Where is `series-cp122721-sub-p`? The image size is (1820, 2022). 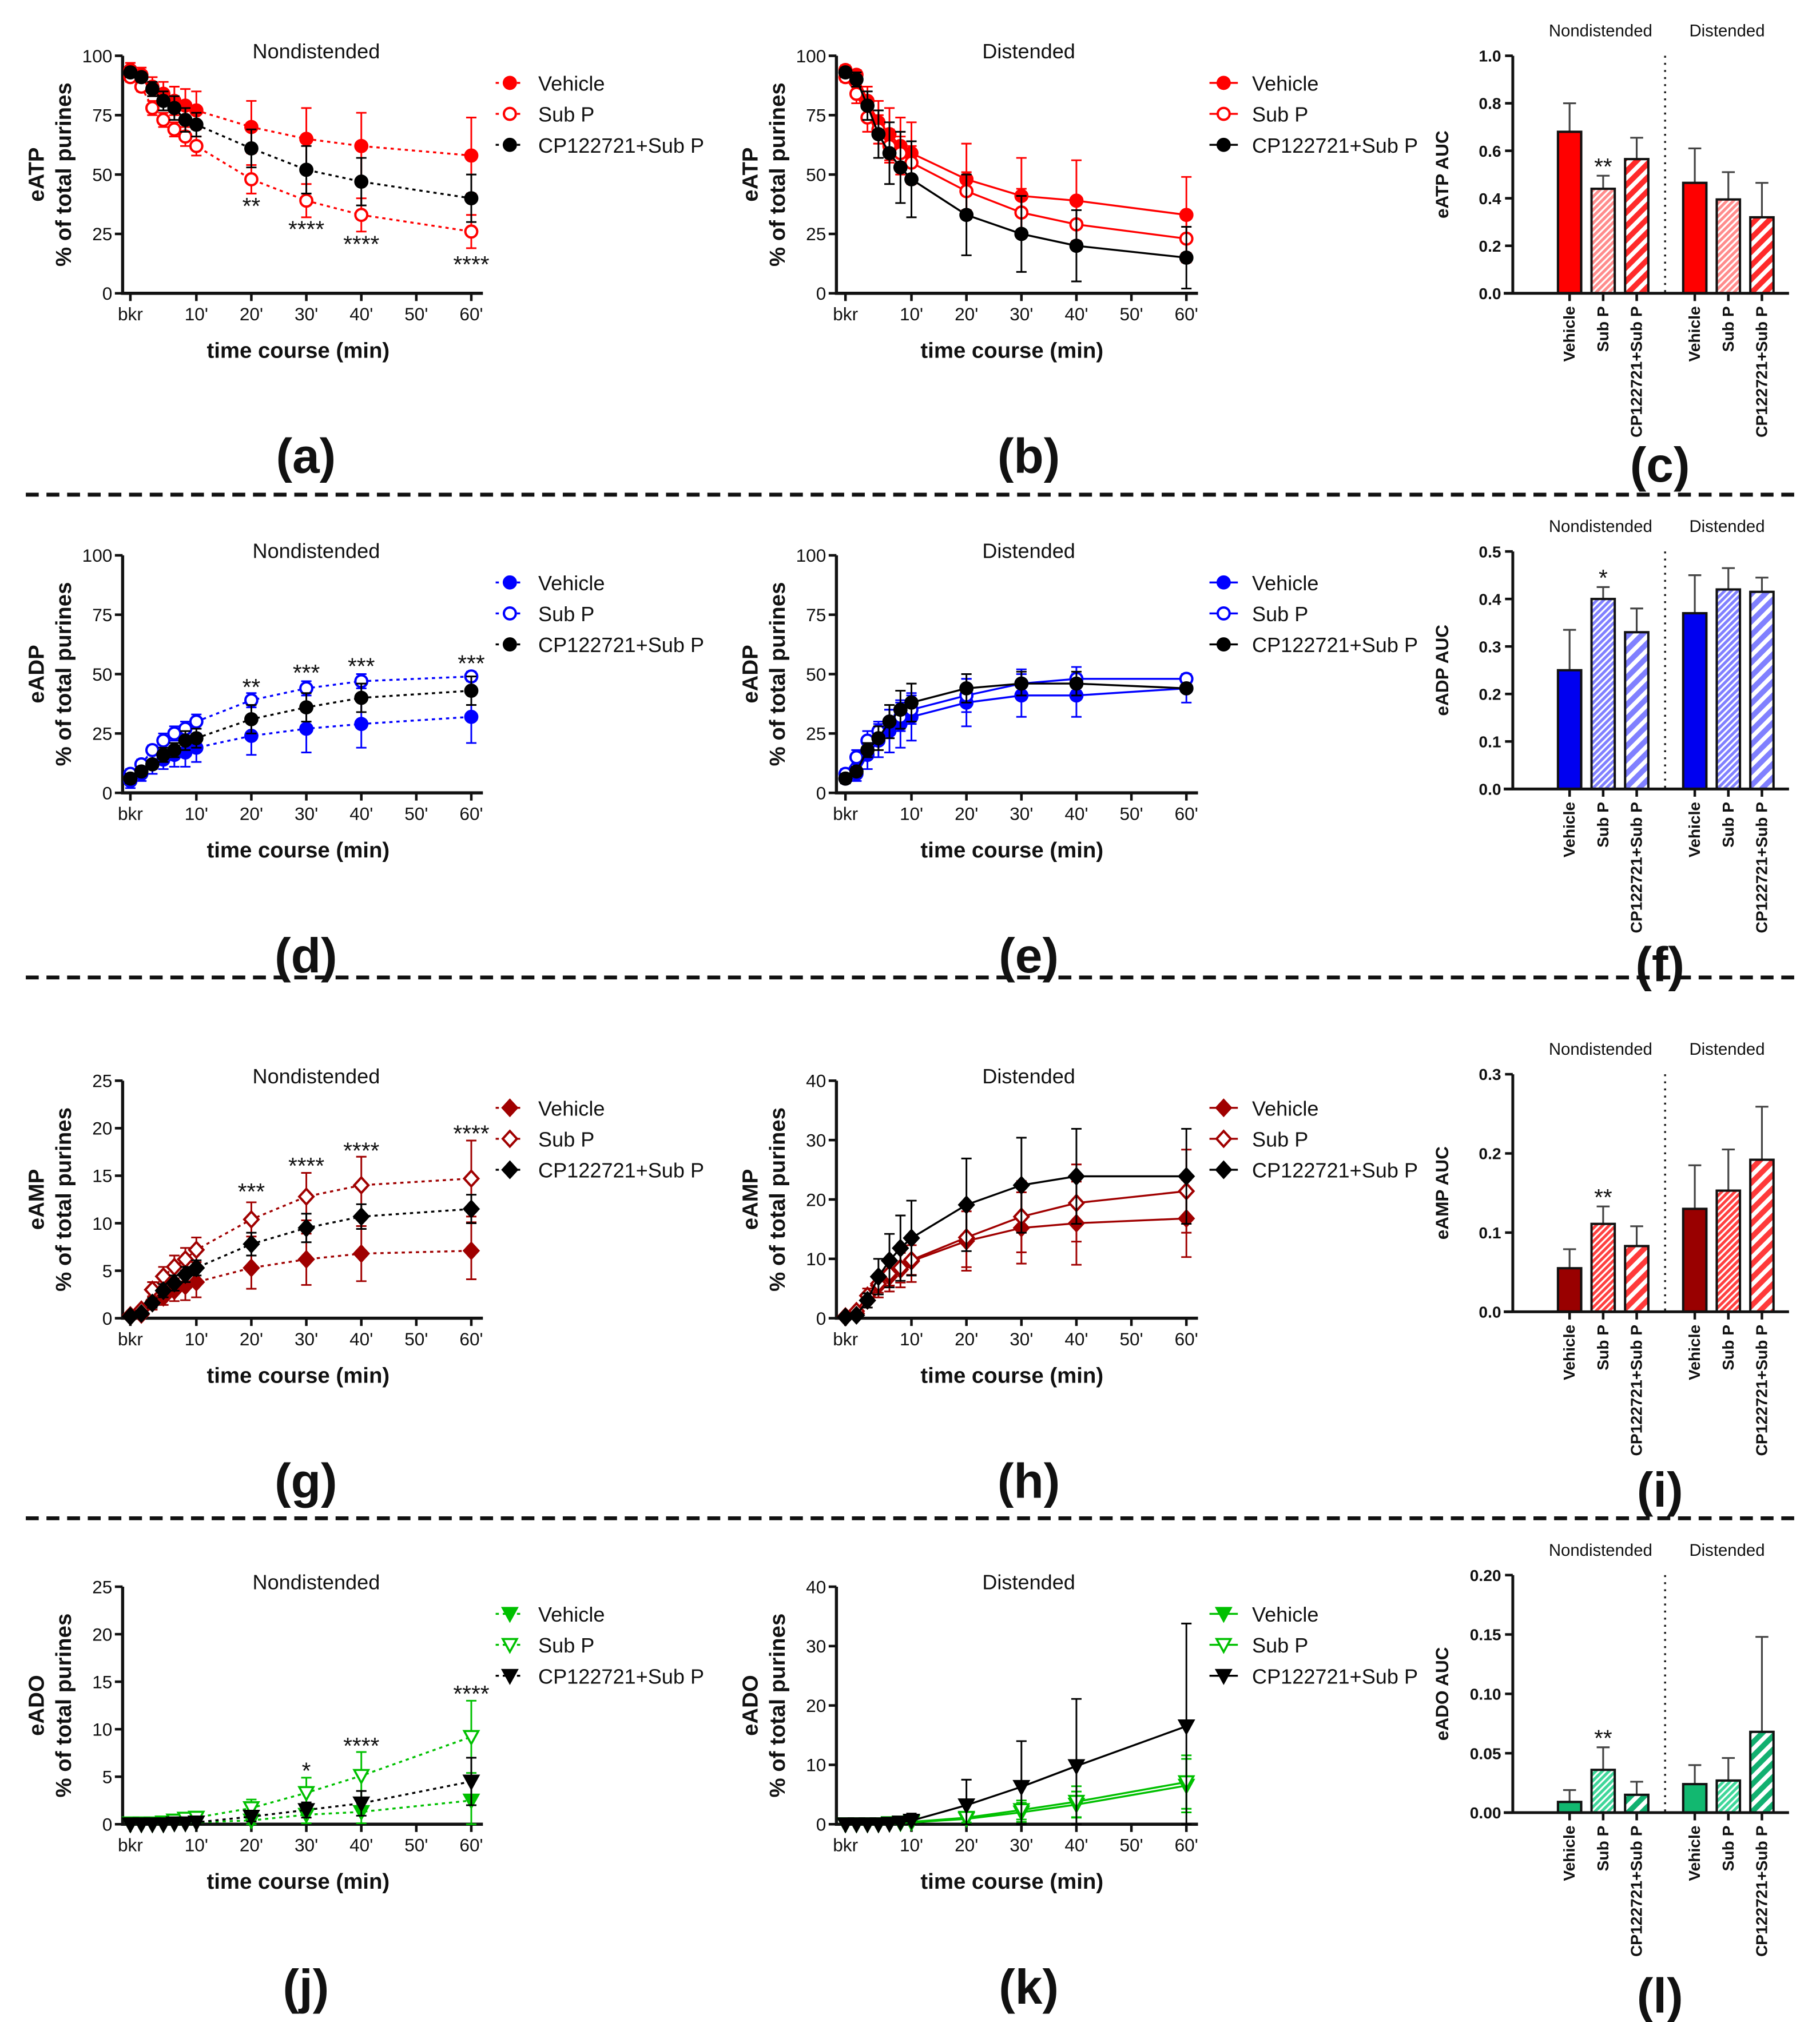 series-cp122721-sub-p is located at coordinates (301, 1260).